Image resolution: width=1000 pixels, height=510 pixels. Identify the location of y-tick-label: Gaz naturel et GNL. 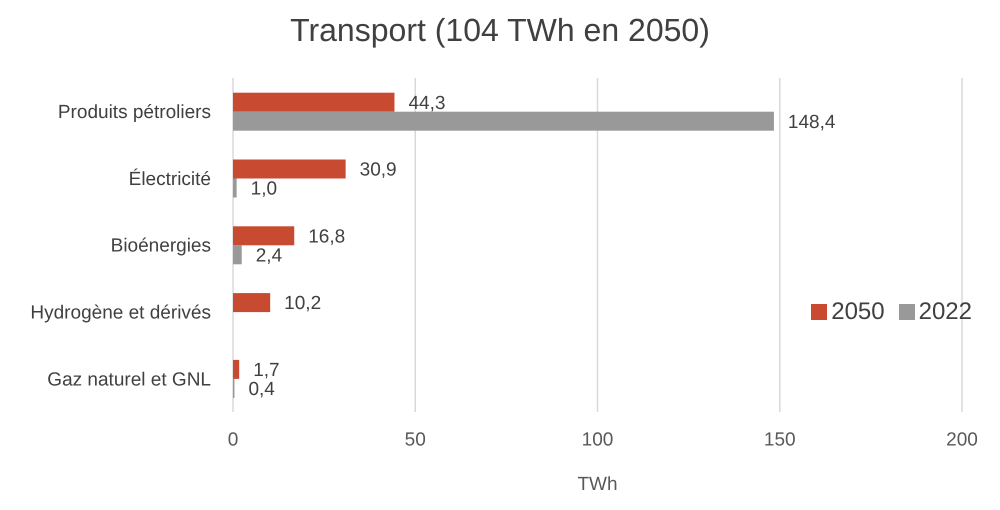
(129, 379).